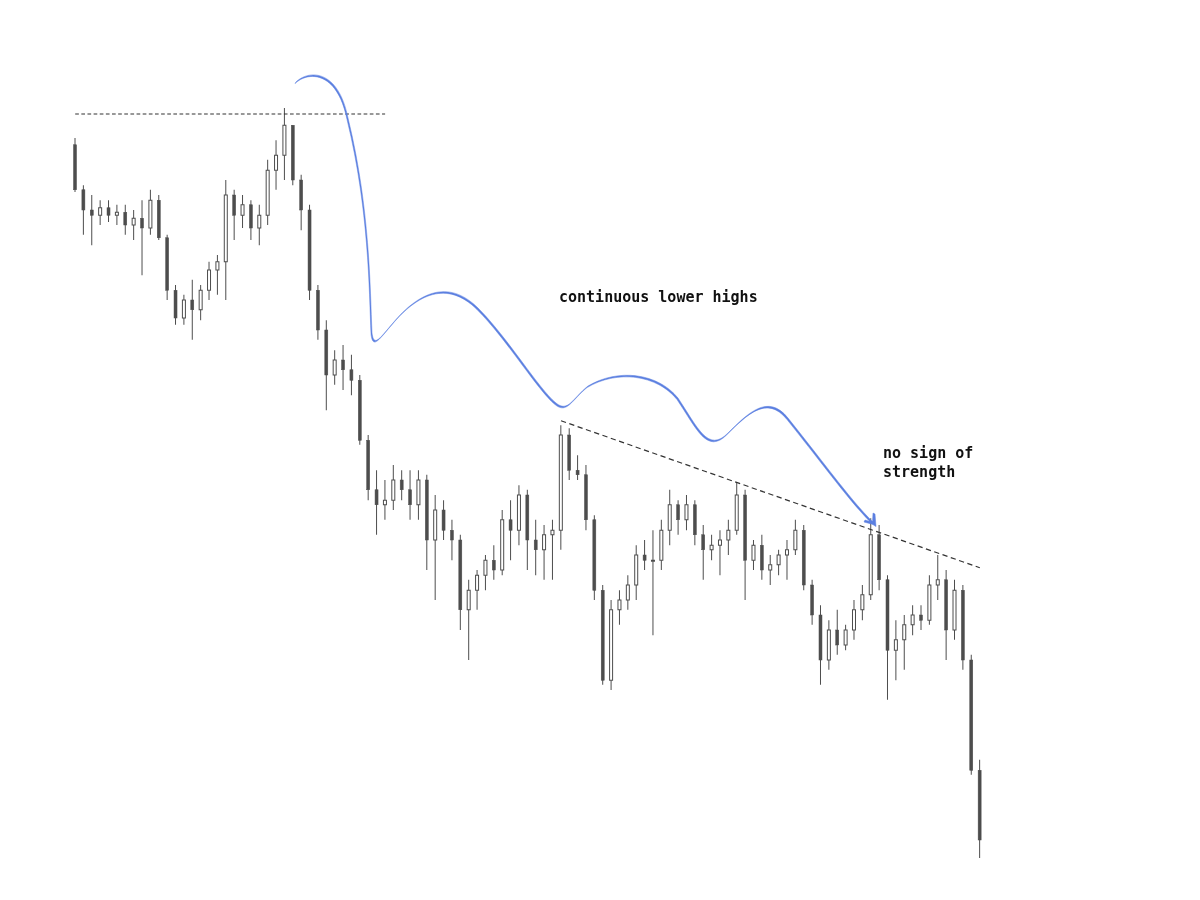 This screenshot has width=1200, height=900. What do you see at coordinates (929, 463) in the screenshot?
I see `annotation: no sign of strength` at bounding box center [929, 463].